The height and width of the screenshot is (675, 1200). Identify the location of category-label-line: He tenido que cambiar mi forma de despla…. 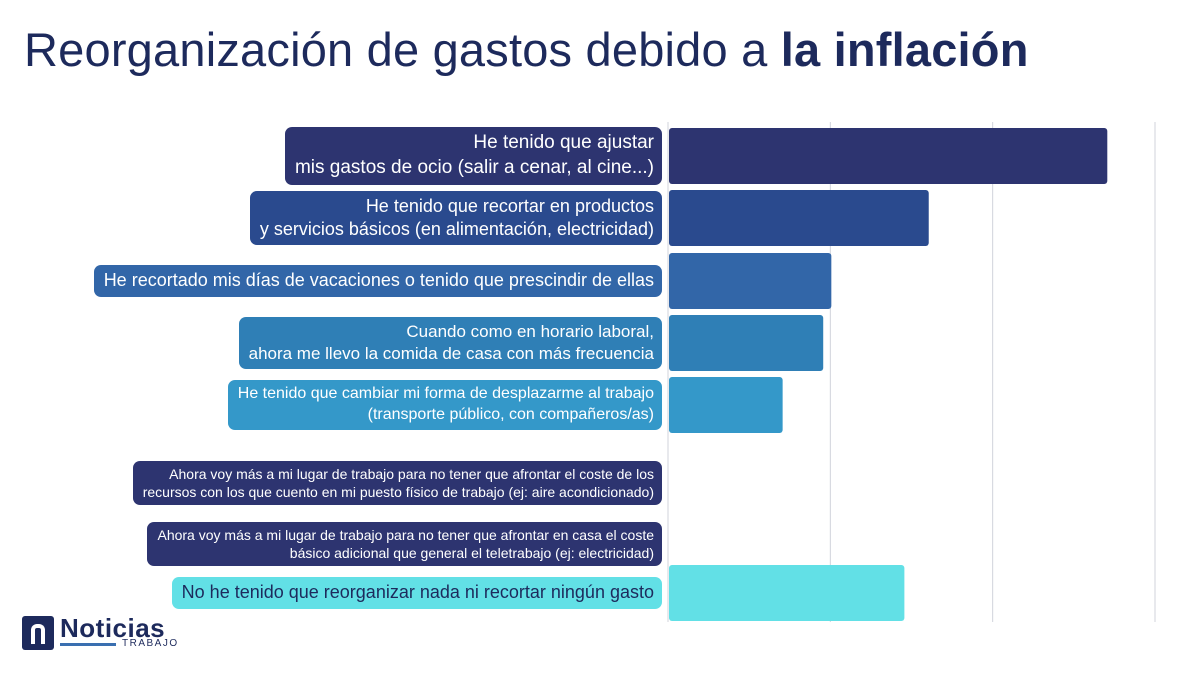
(445, 394).